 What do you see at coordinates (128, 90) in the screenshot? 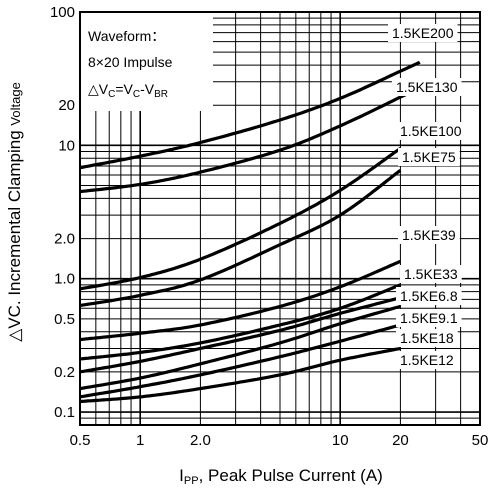
I see `annotation-line-3: △VC=VC-VBR` at bounding box center [128, 90].